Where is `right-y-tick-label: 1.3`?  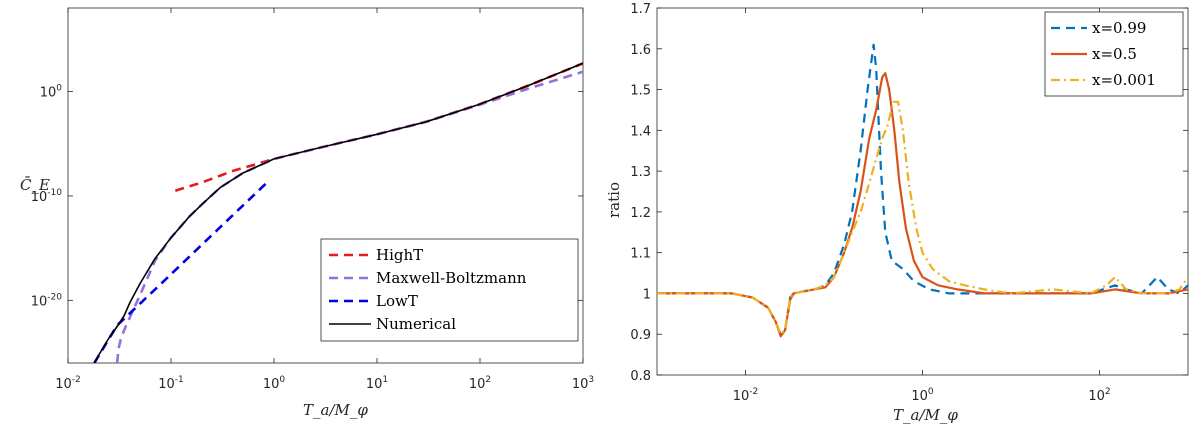
right-y-tick-label: 1.3 is located at coordinates (640, 172).